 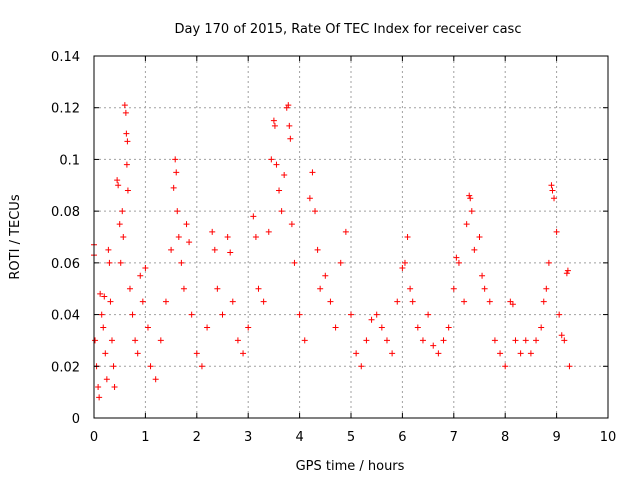 I want to click on y-tick-label: 0.02, so click(x=65, y=367).